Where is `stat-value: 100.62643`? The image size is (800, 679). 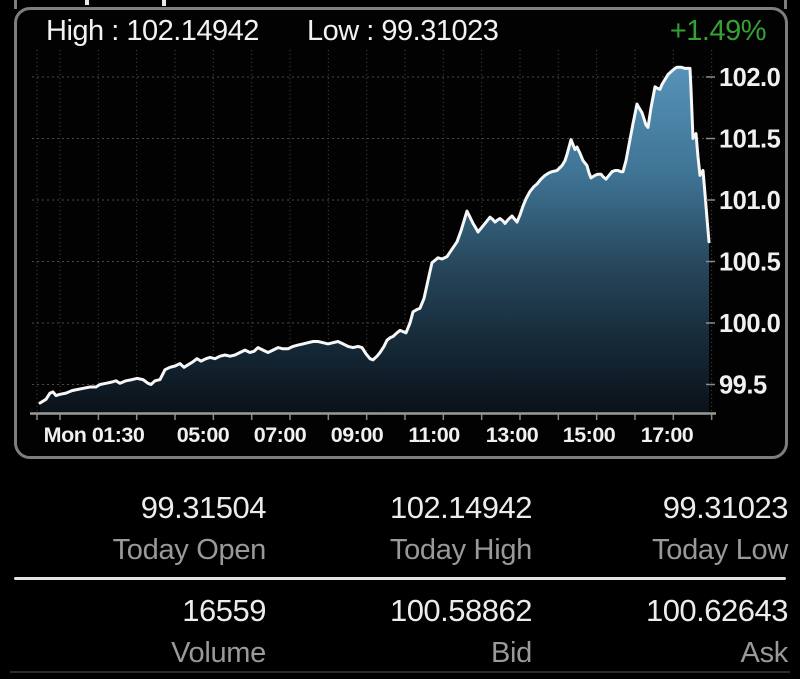 stat-value: 100.62643 is located at coordinates (717, 610).